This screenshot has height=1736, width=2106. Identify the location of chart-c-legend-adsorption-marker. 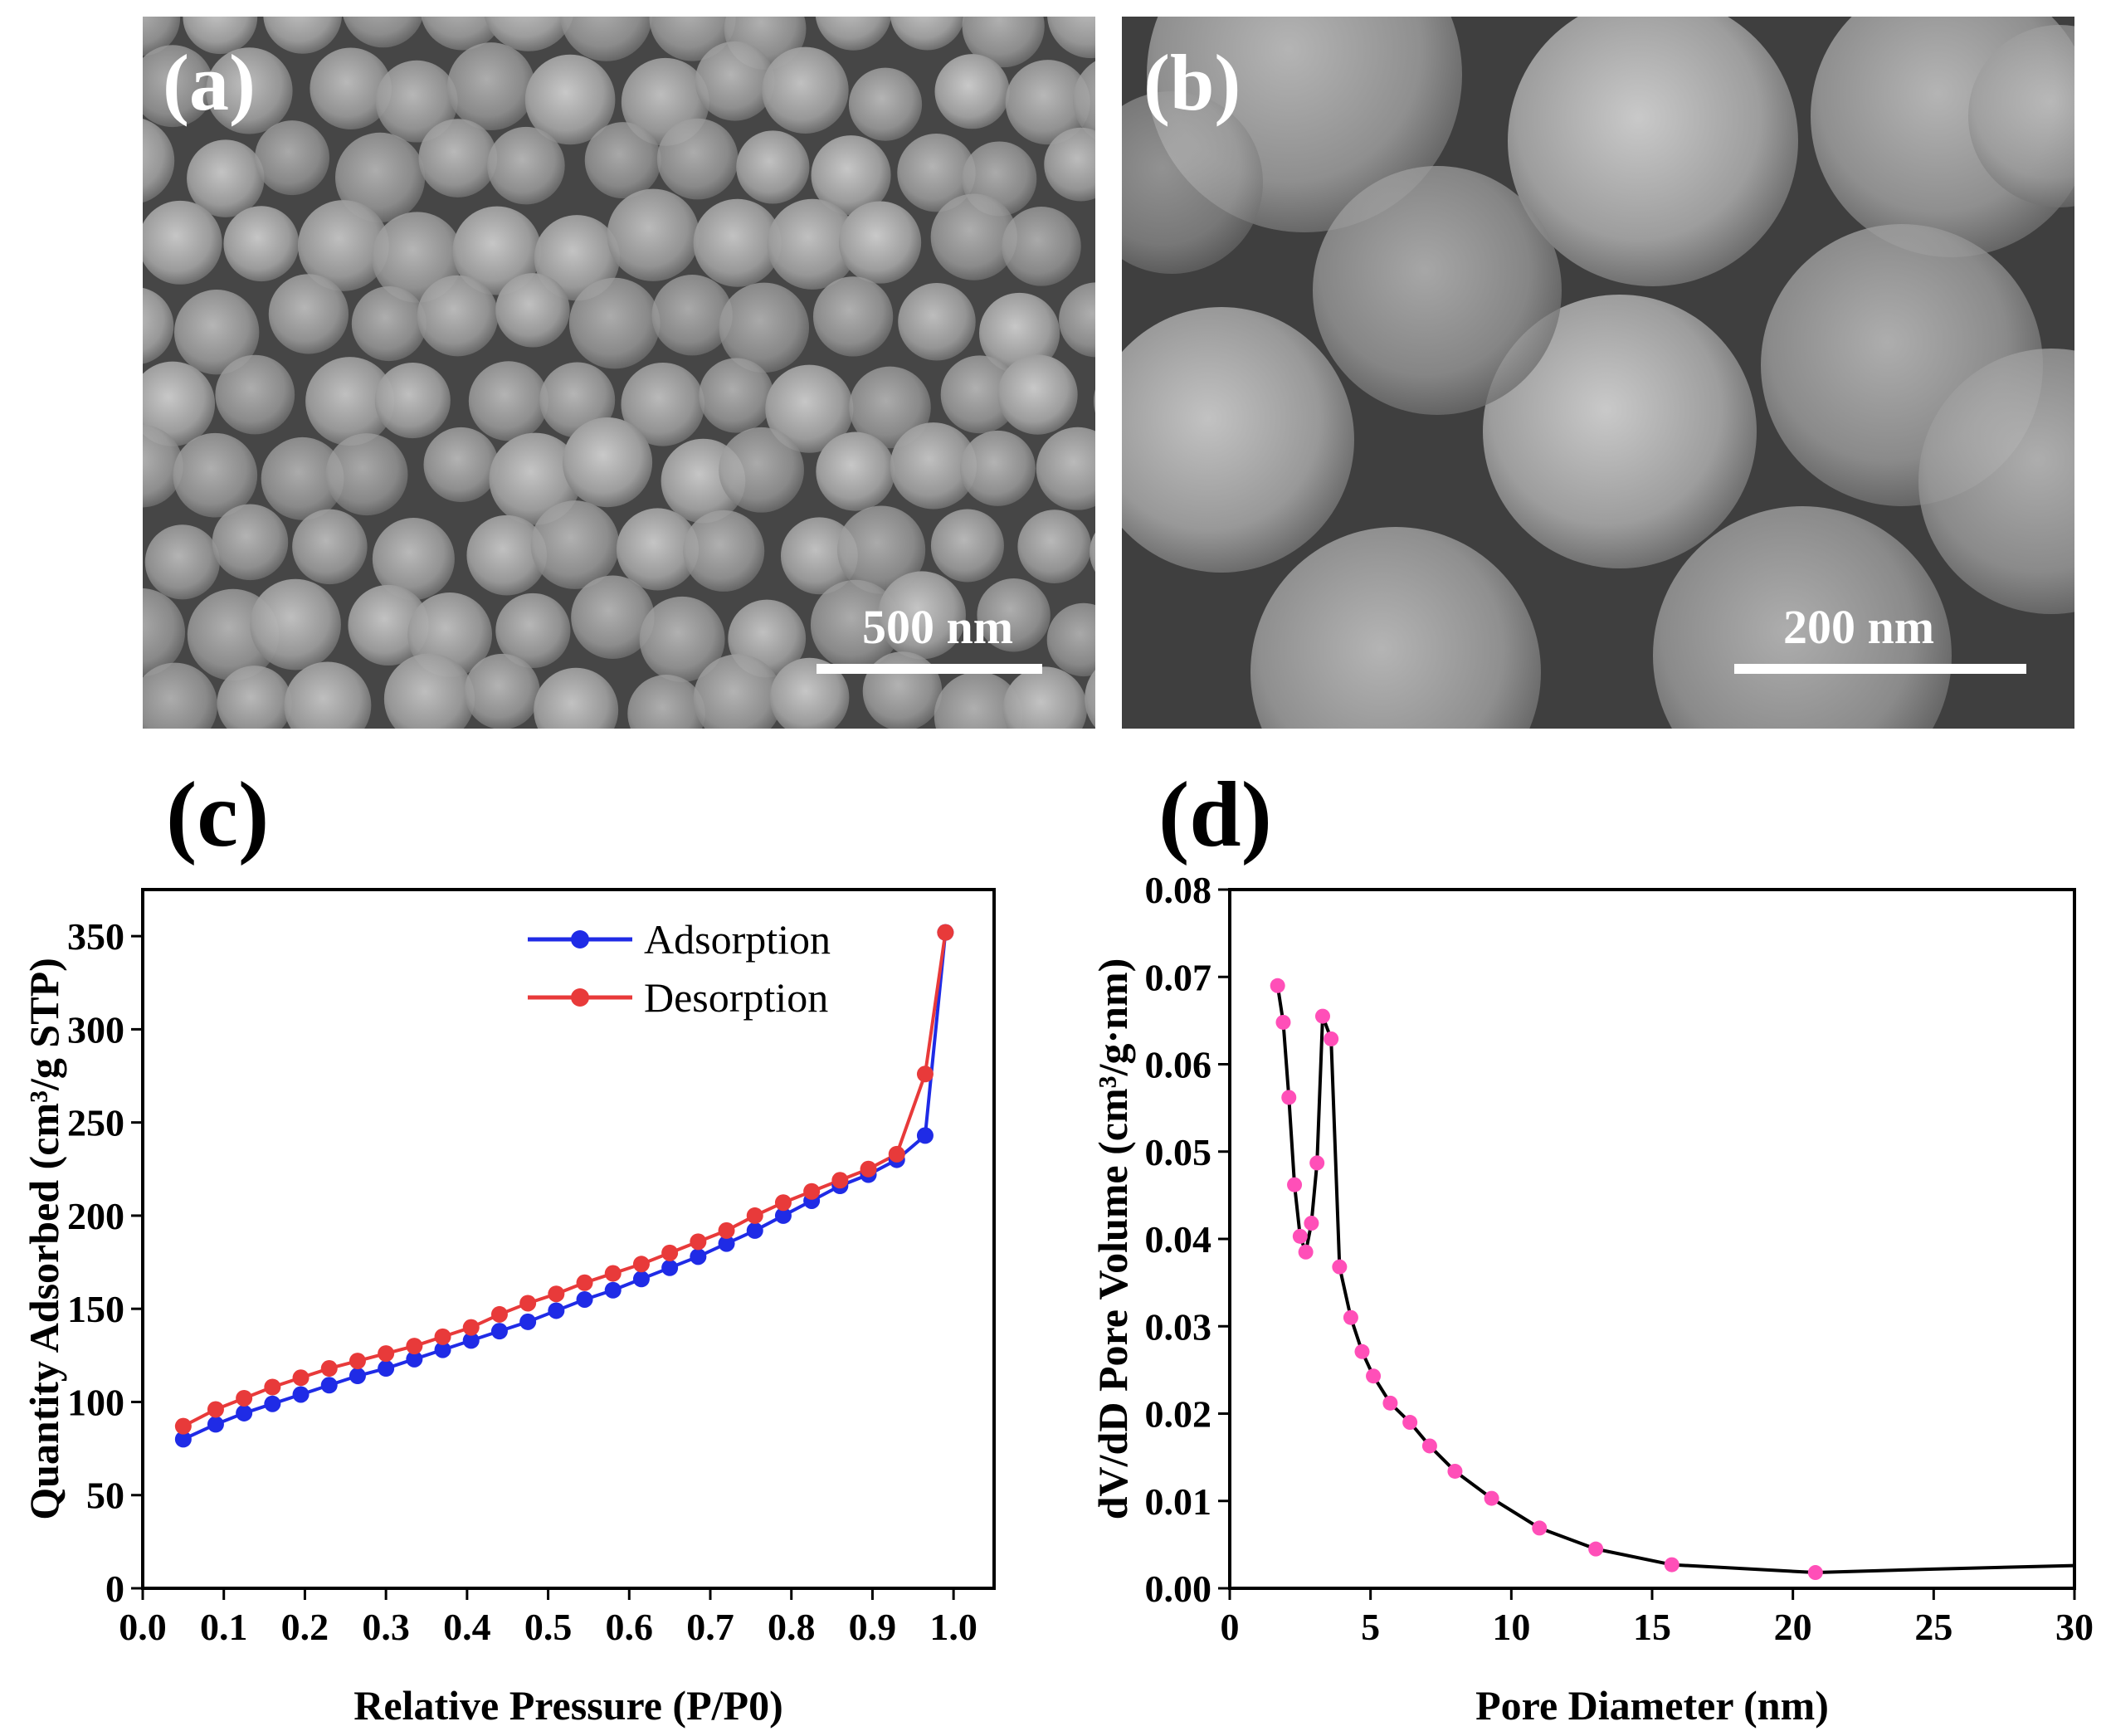
(580, 939).